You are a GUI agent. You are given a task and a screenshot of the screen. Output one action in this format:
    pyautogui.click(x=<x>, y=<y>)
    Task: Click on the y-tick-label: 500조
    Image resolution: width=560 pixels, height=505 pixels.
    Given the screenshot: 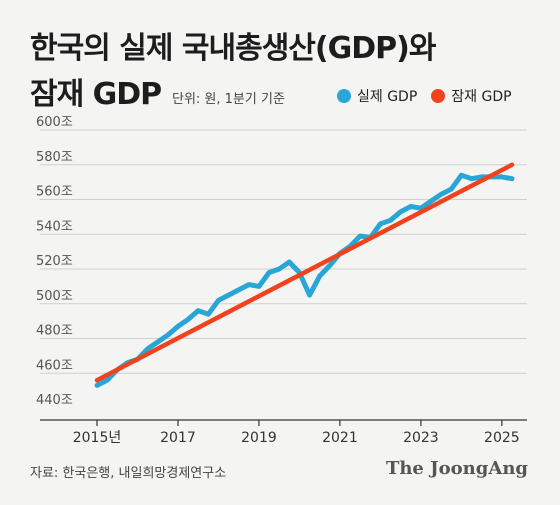 What is the action you would take?
    pyautogui.click(x=54, y=296)
    